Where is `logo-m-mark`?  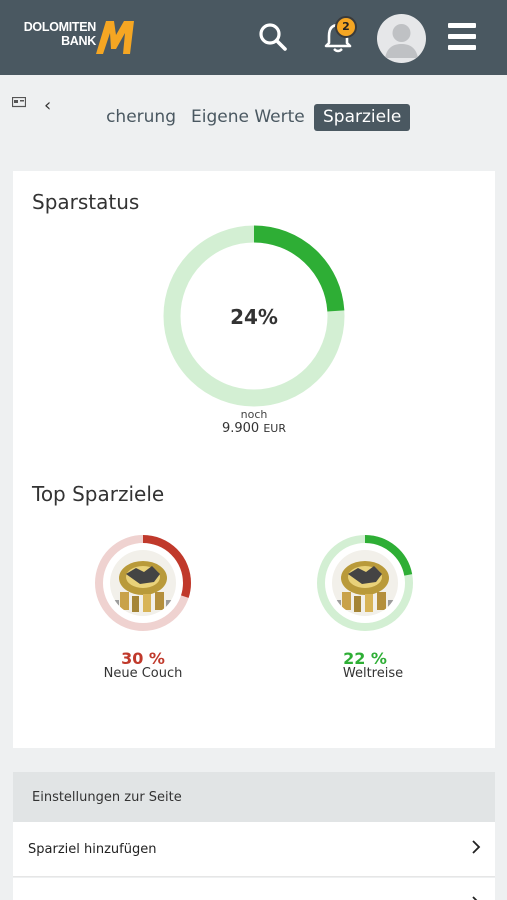
logo-m-mark is located at coordinates (115, 37).